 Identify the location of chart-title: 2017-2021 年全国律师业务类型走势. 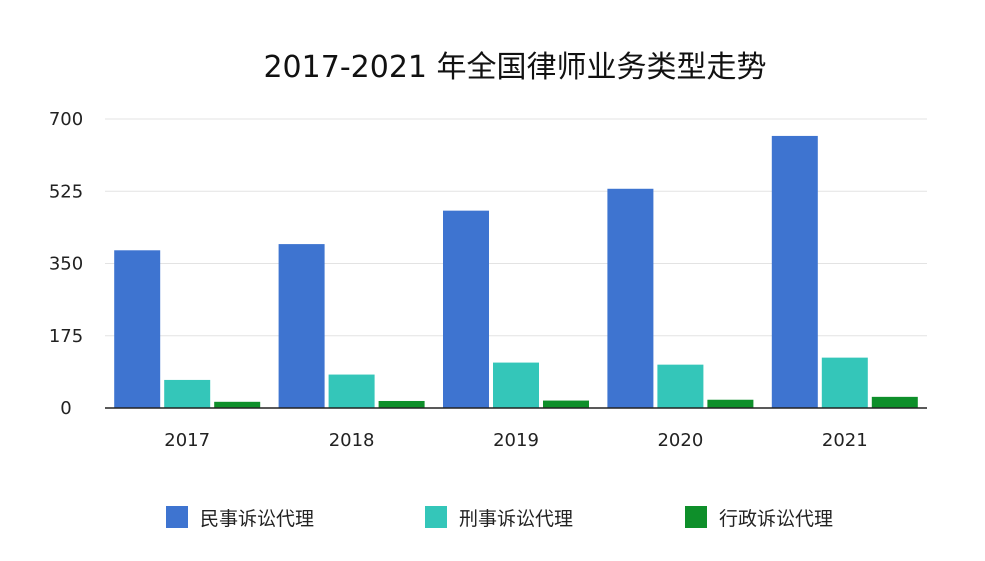
(514, 67).